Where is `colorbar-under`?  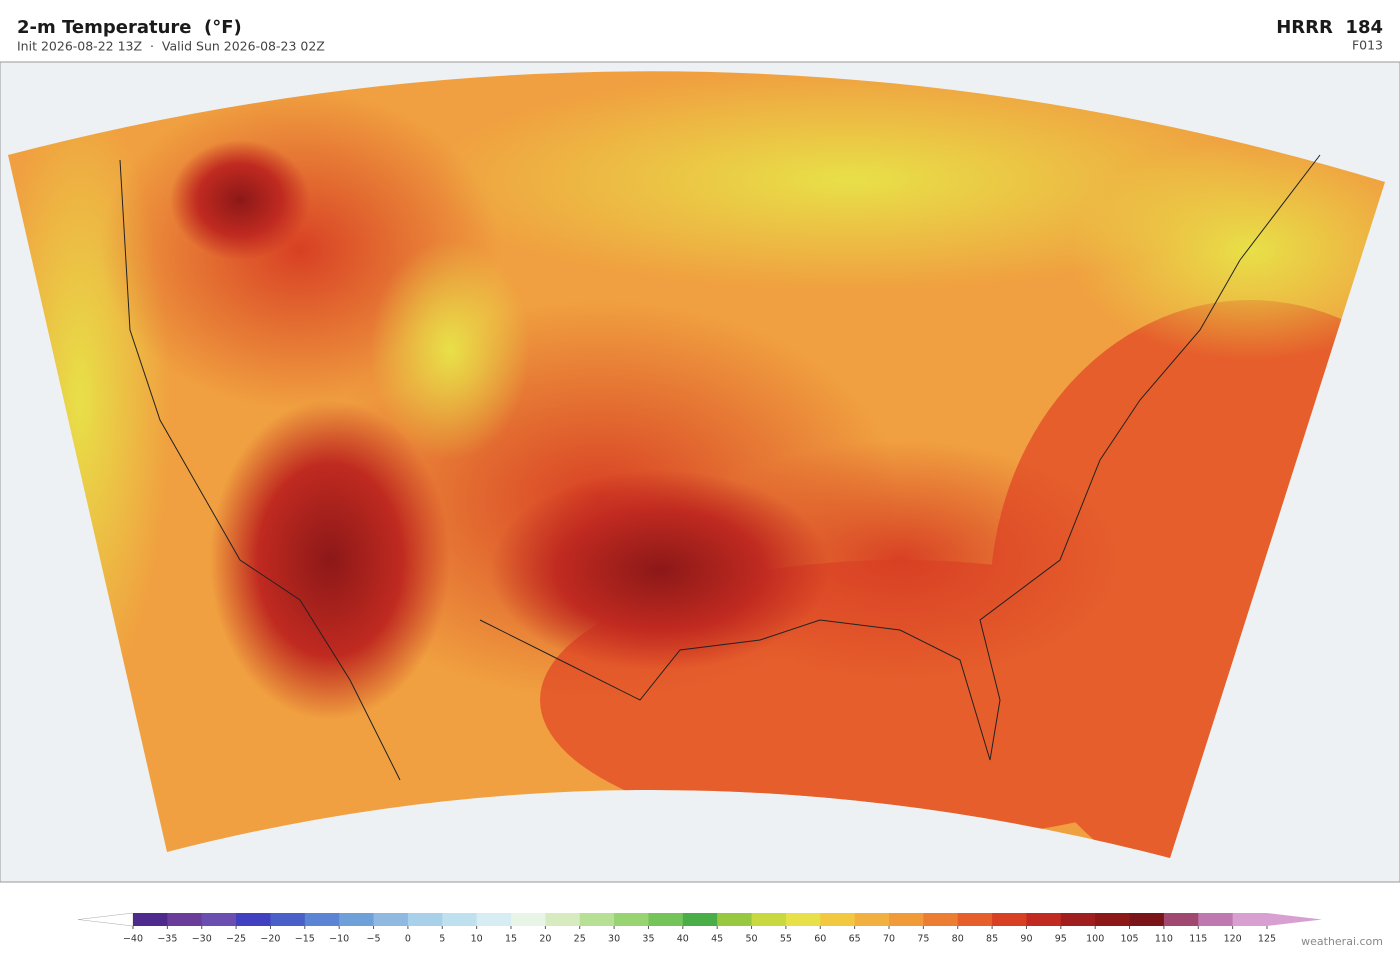 colorbar-under is located at coordinates (105, 919).